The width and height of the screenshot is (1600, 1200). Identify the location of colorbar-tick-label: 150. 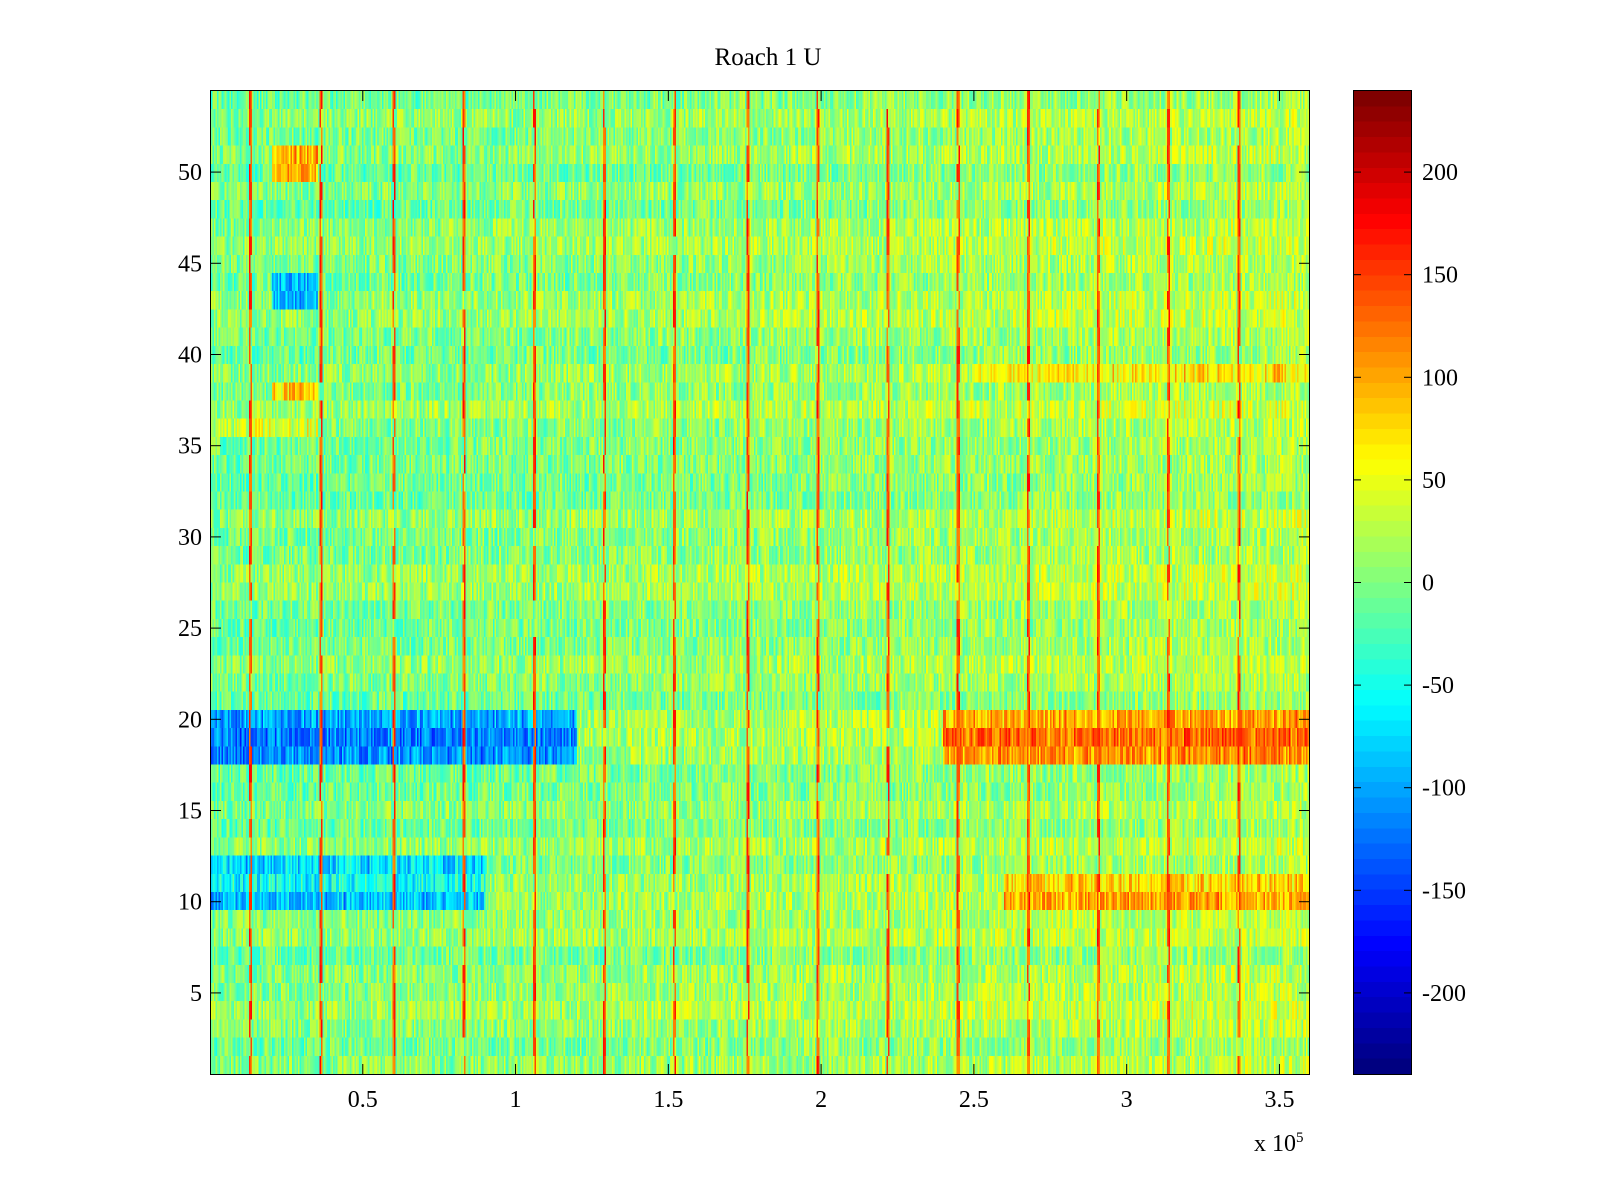
(1440, 276).